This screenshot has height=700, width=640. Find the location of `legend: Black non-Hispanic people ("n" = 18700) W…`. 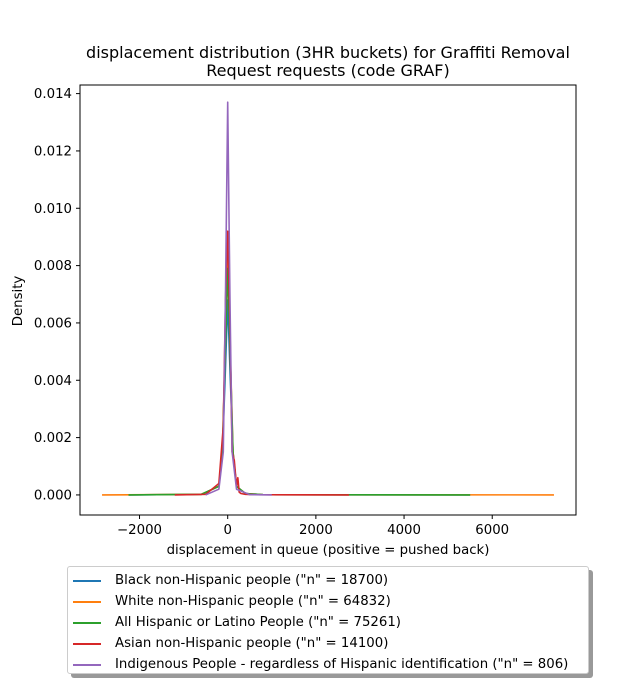

legend: Black non-Hispanic people ("n" = 18700) W… is located at coordinates (328, 620).